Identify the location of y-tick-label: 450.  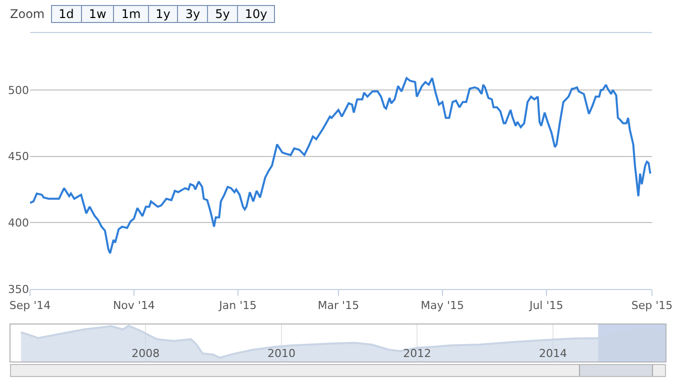
(18, 157).